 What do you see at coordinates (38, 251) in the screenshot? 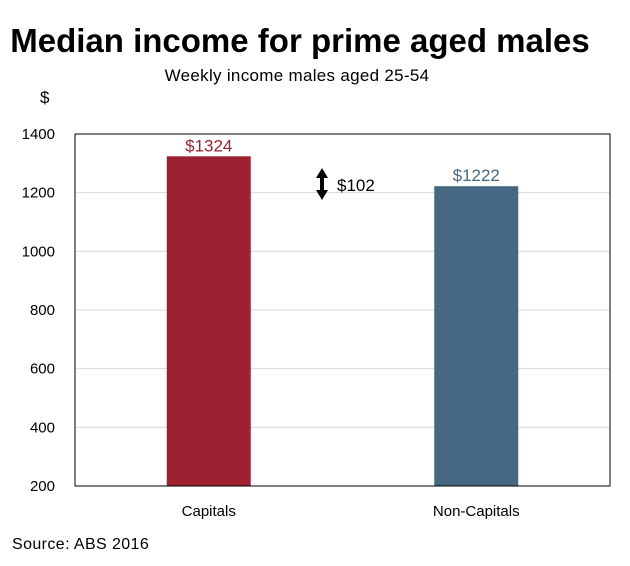
I see `y-tick-label: 1000` at bounding box center [38, 251].